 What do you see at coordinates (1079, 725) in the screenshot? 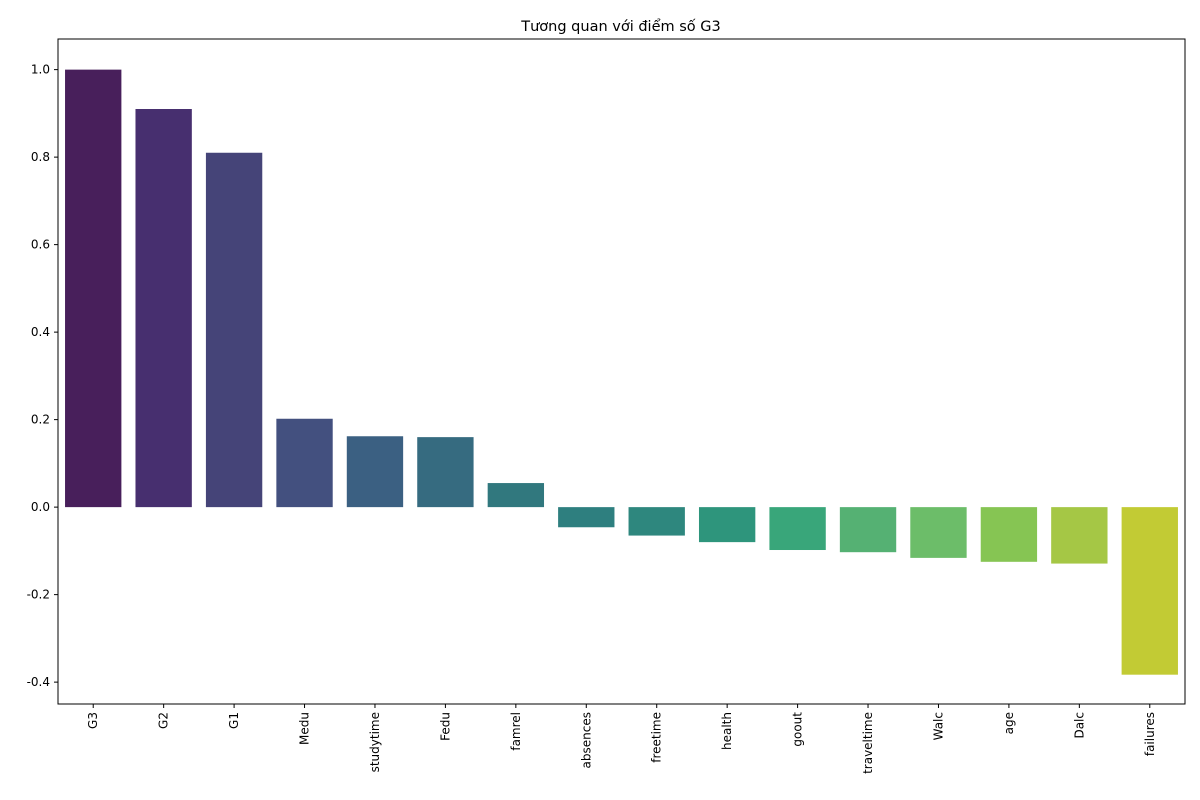
I see `x-tick-label: Dalc` at bounding box center [1079, 725].